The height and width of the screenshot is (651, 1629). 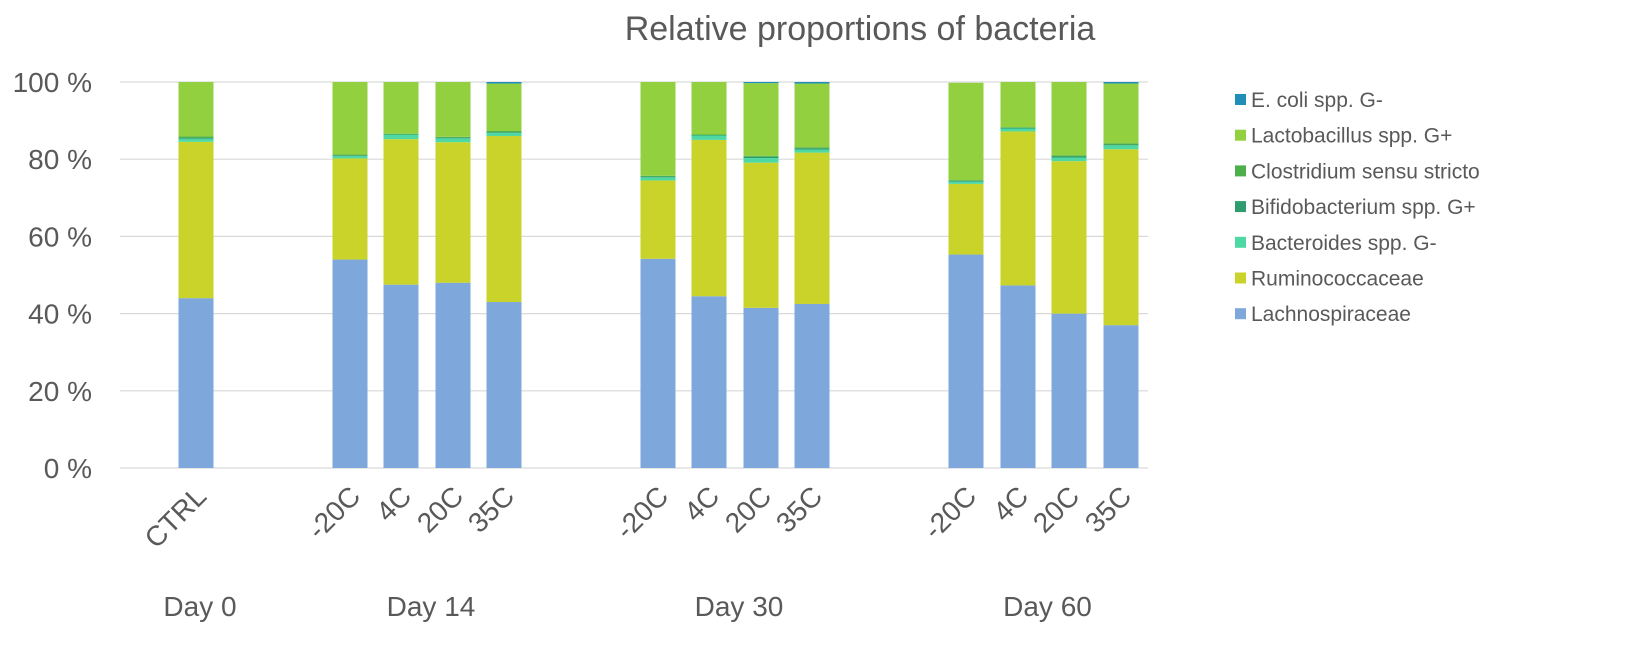 I want to click on legend-label: E. coli spp. G-, so click(x=1317, y=100).